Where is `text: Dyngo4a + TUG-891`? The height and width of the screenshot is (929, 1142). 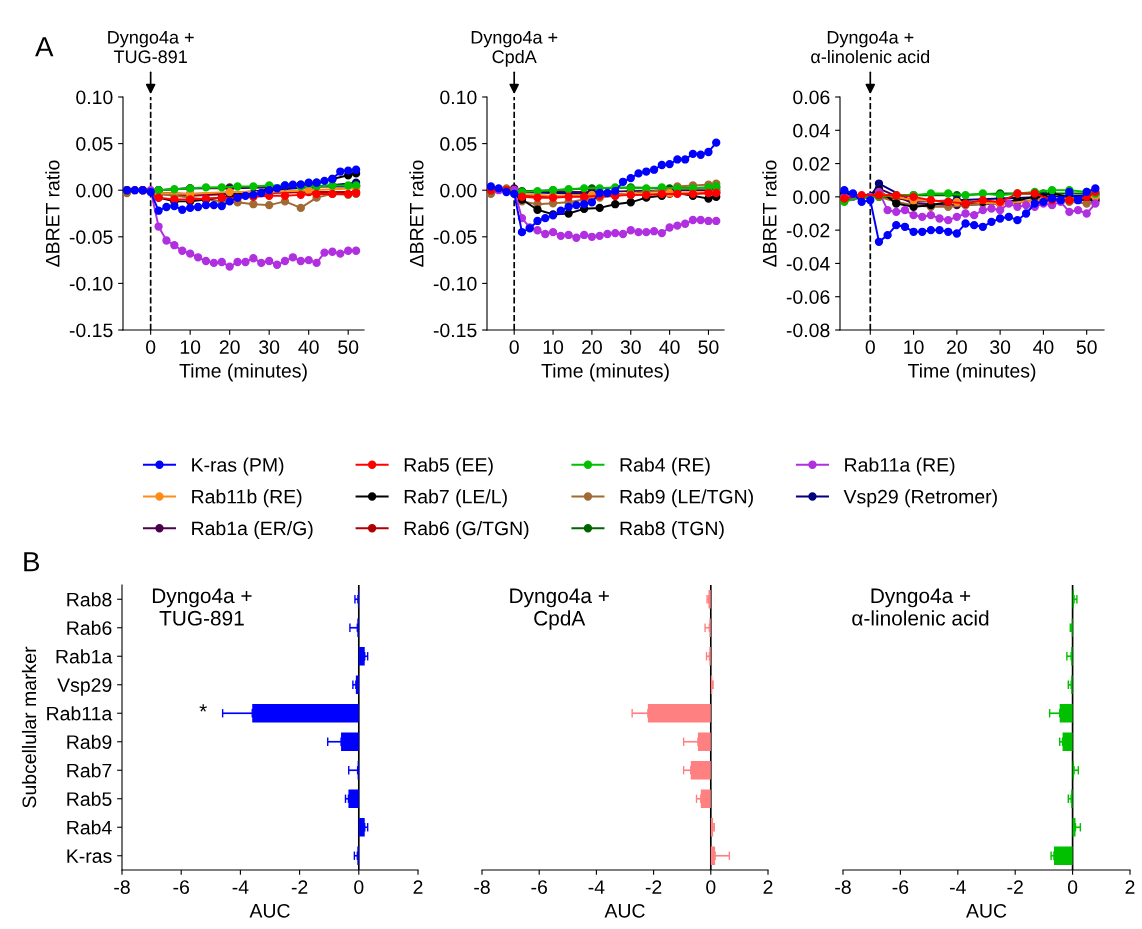
text: Dyngo4a + TUG-891 is located at coordinates (202, 607).